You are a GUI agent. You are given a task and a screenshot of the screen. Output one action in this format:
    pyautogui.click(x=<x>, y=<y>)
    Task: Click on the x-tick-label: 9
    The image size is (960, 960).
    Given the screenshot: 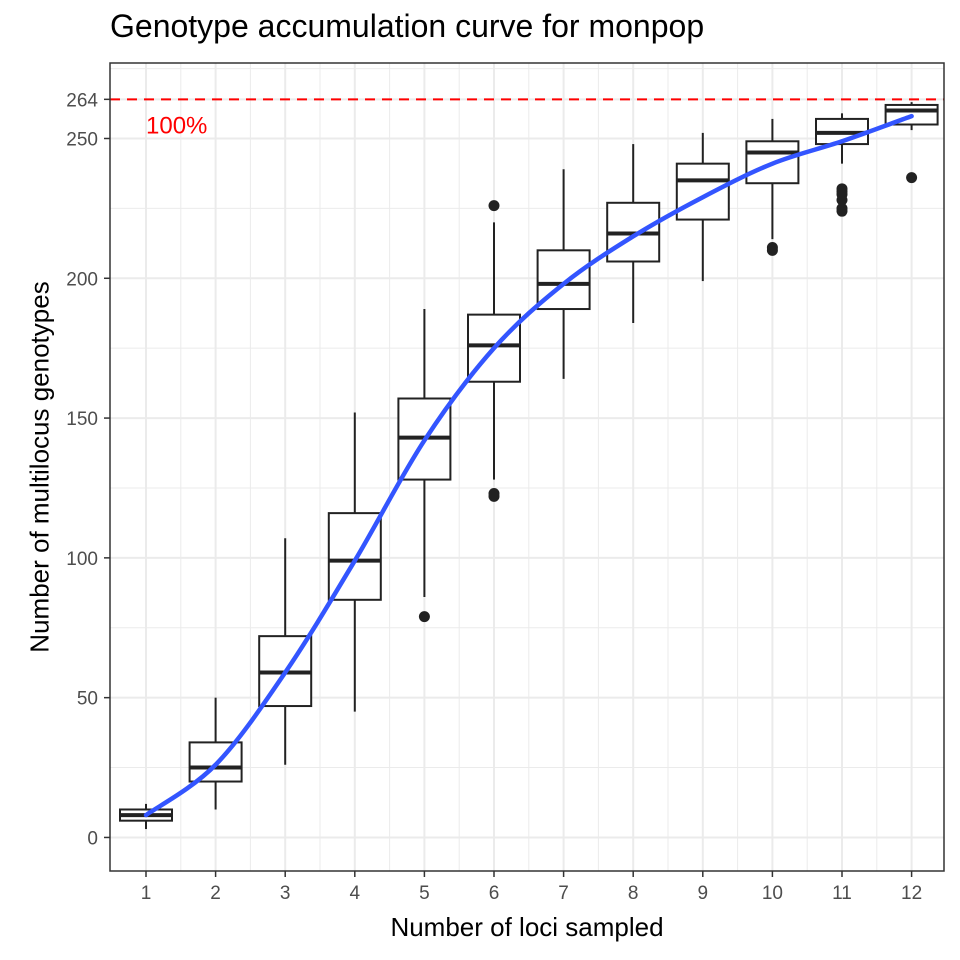 What is the action you would take?
    pyautogui.click(x=703, y=893)
    